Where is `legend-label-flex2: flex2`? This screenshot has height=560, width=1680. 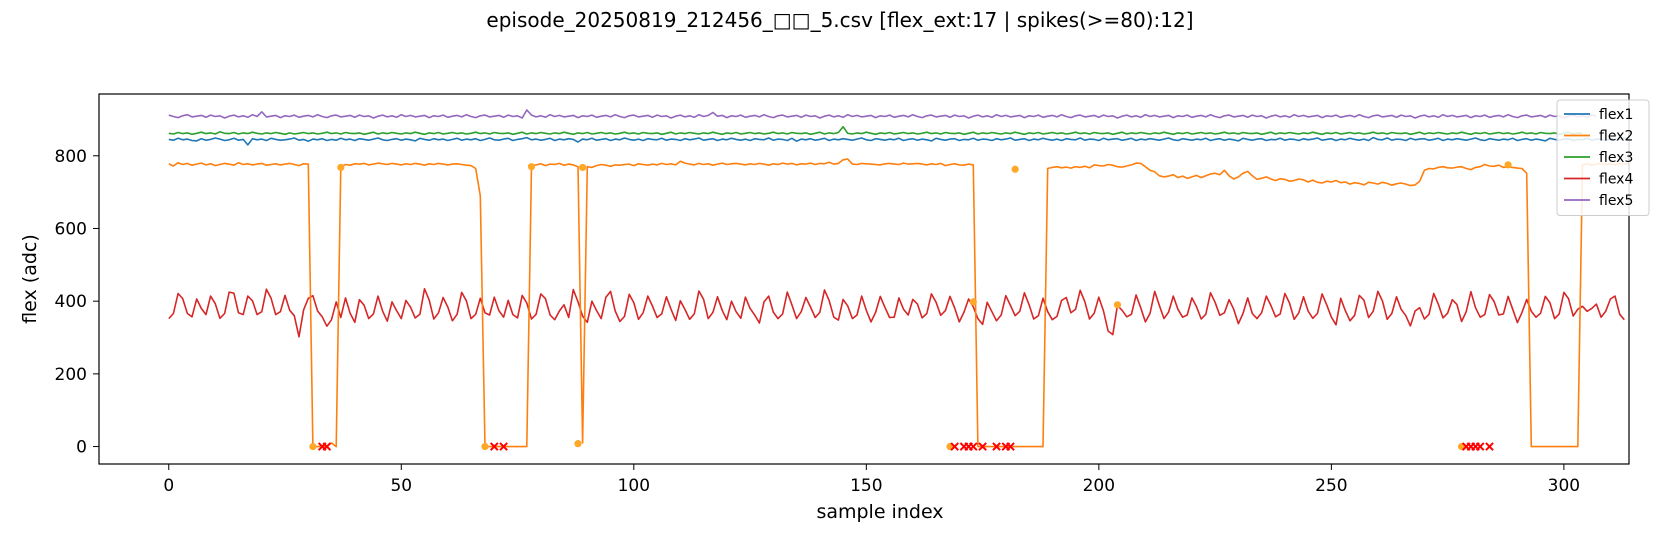
legend-label-flex2: flex2 is located at coordinates (1616, 137).